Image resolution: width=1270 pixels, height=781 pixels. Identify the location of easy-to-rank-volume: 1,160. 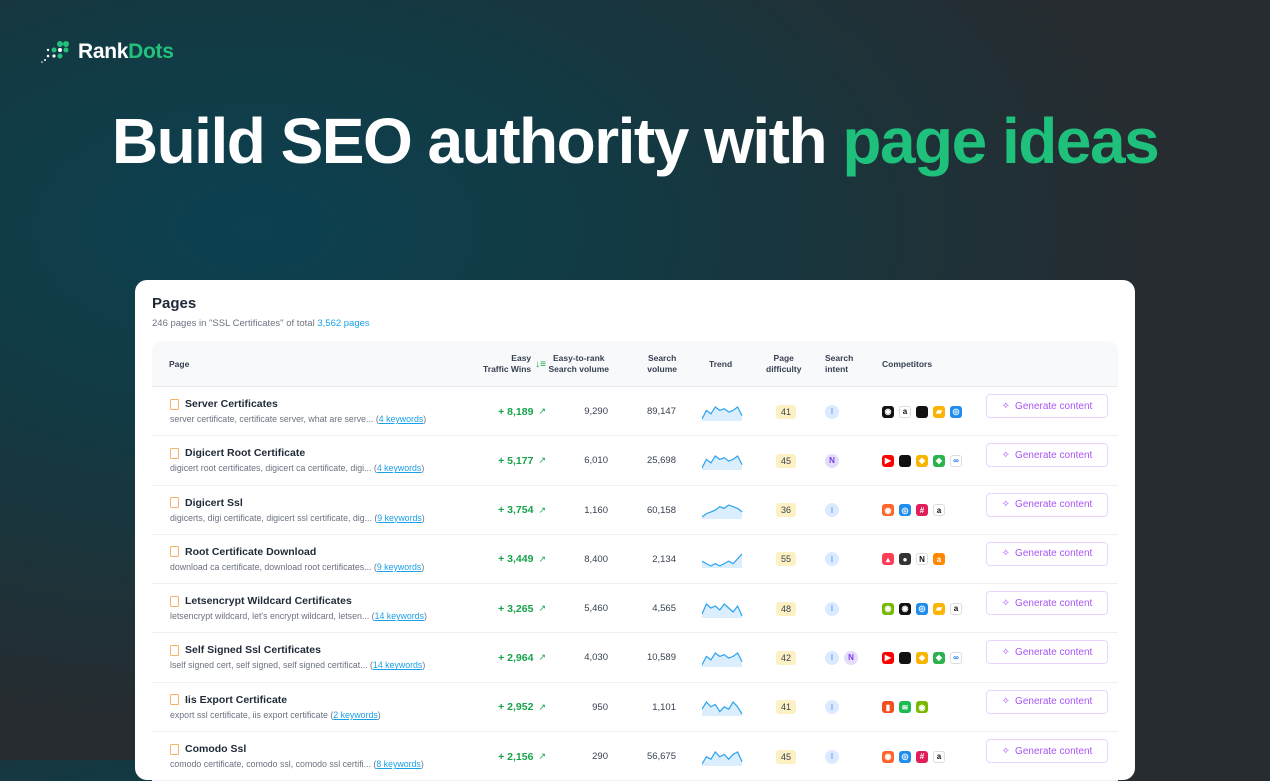
(596, 510).